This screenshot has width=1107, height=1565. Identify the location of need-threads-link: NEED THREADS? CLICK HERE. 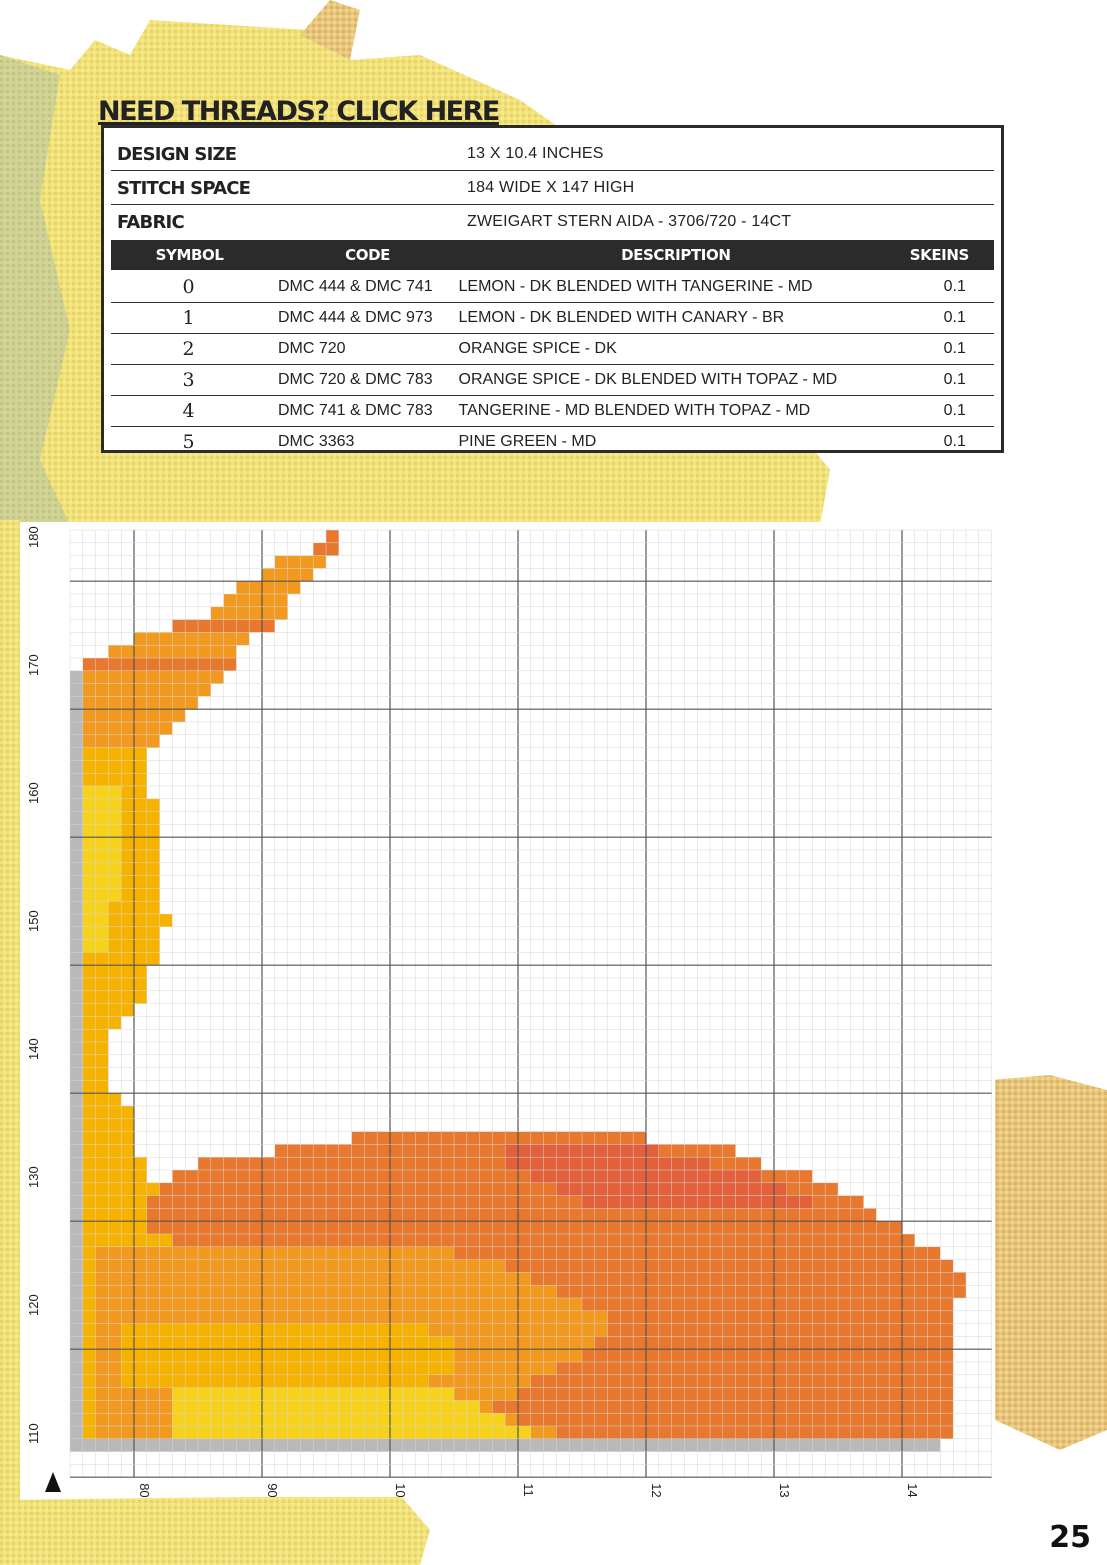
(299, 111).